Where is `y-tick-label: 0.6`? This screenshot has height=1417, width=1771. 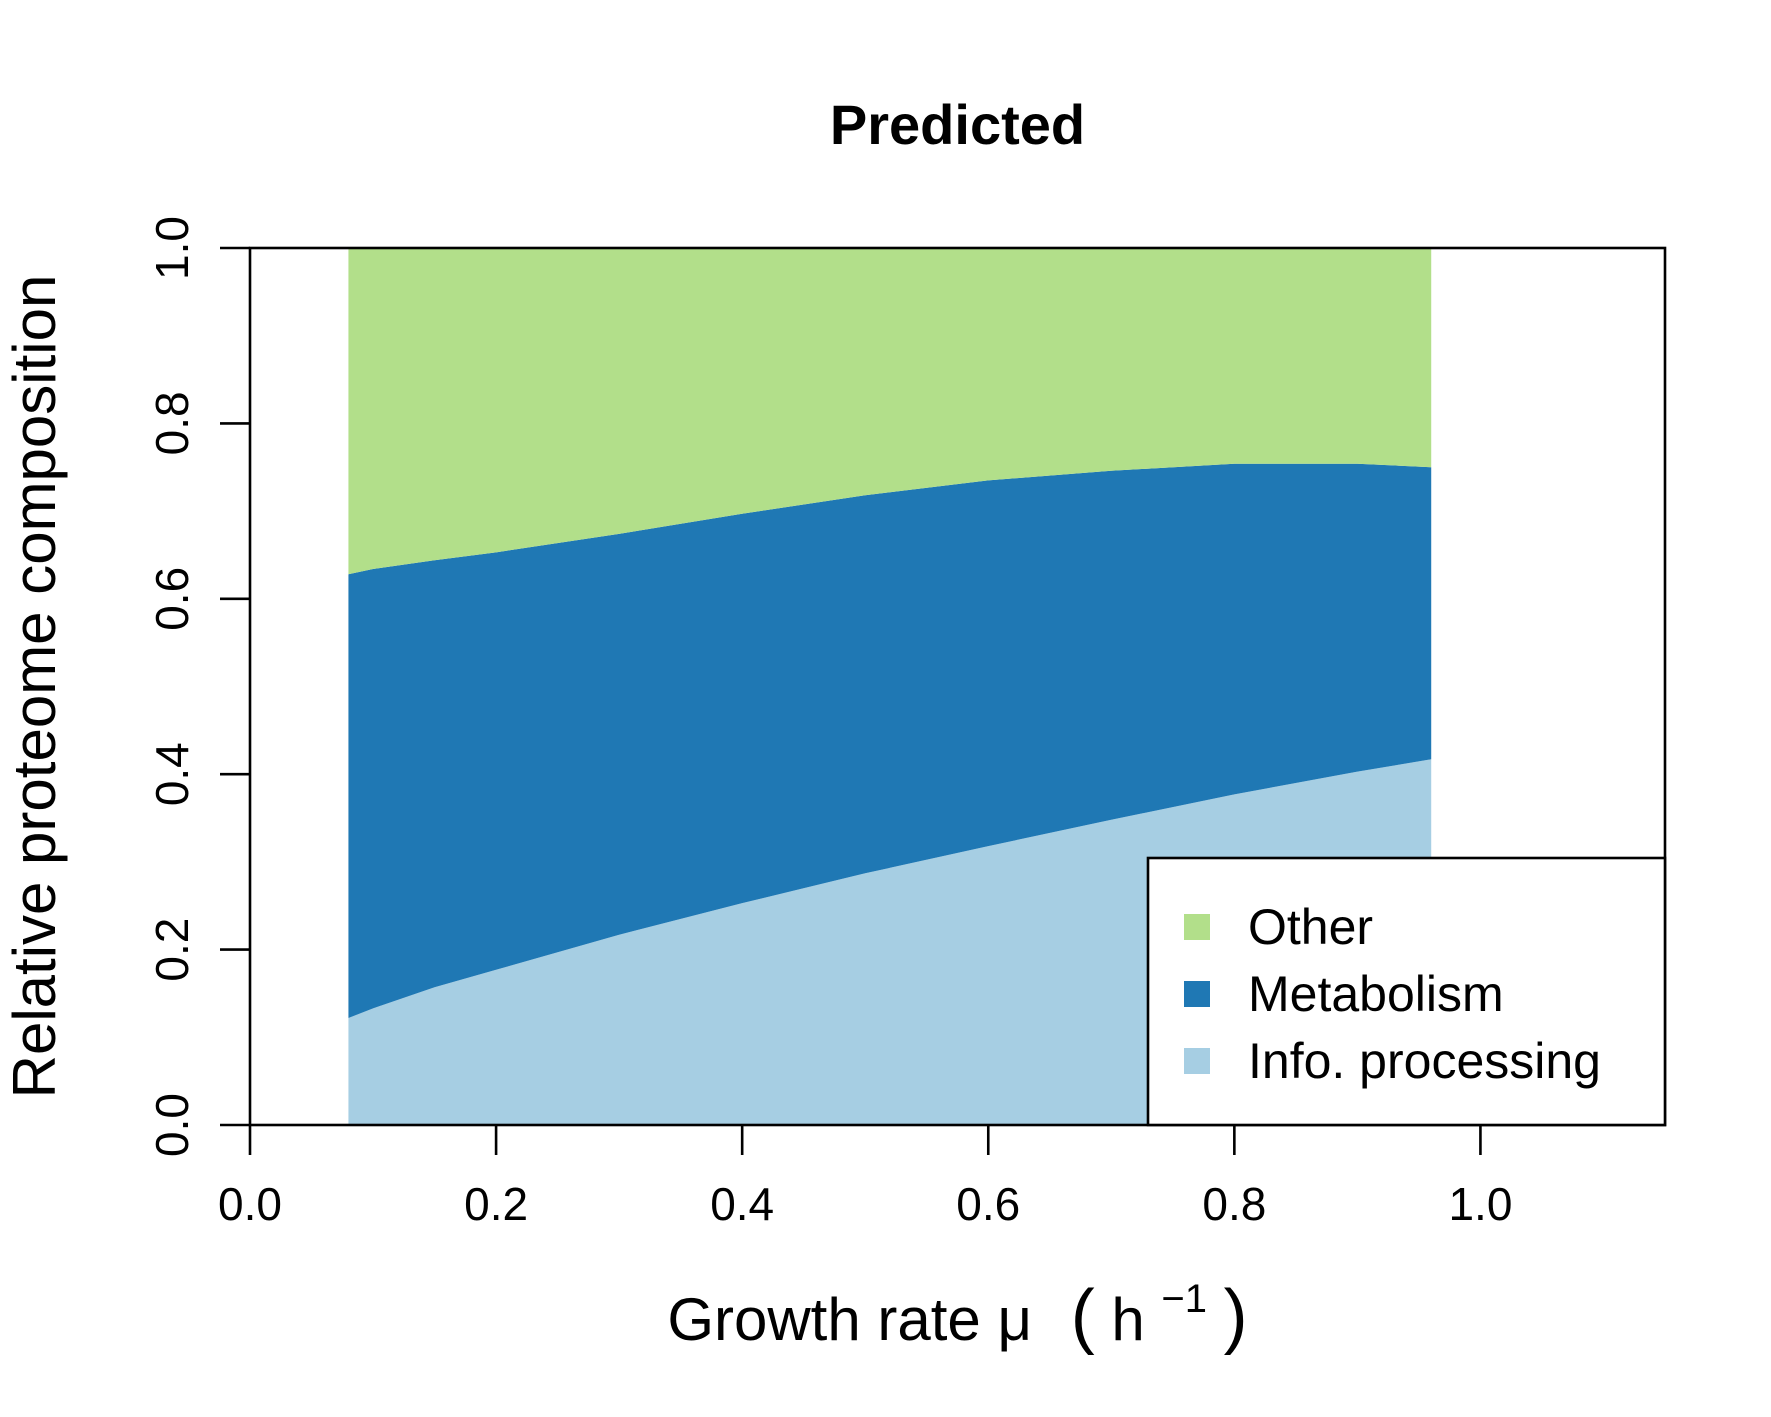 y-tick-label: 0.6 is located at coordinates (172, 599).